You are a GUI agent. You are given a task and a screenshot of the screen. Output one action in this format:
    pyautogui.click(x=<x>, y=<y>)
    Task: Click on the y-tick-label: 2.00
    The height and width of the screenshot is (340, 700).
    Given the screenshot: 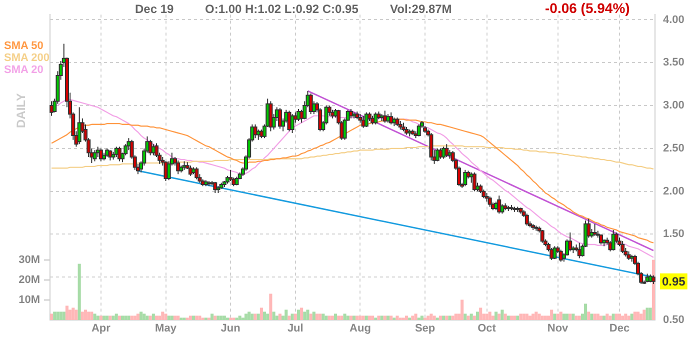 What is the action you would take?
    pyautogui.click(x=673, y=191)
    